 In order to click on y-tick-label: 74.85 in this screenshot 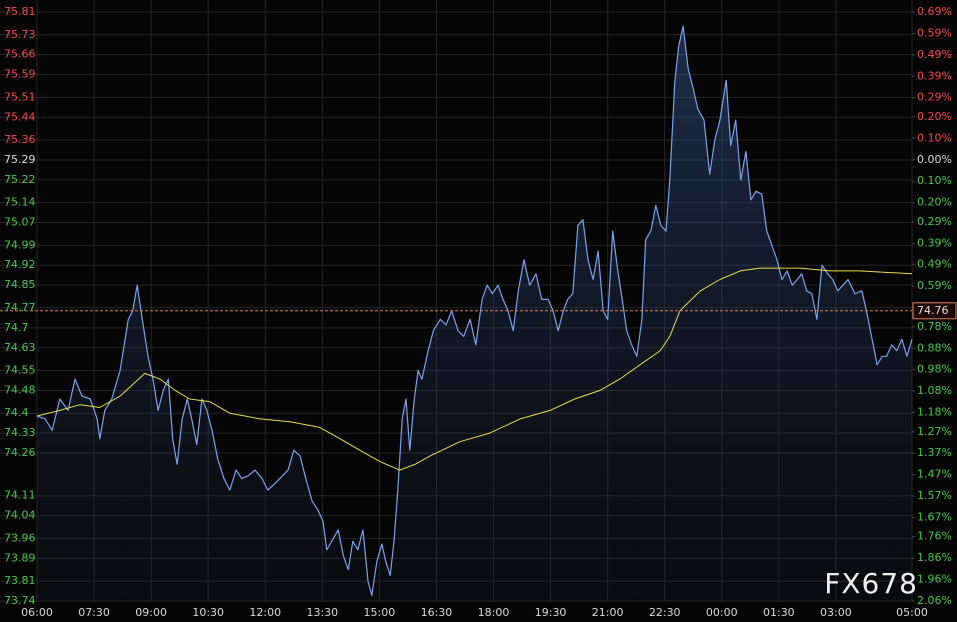, I will do `click(20, 284)`.